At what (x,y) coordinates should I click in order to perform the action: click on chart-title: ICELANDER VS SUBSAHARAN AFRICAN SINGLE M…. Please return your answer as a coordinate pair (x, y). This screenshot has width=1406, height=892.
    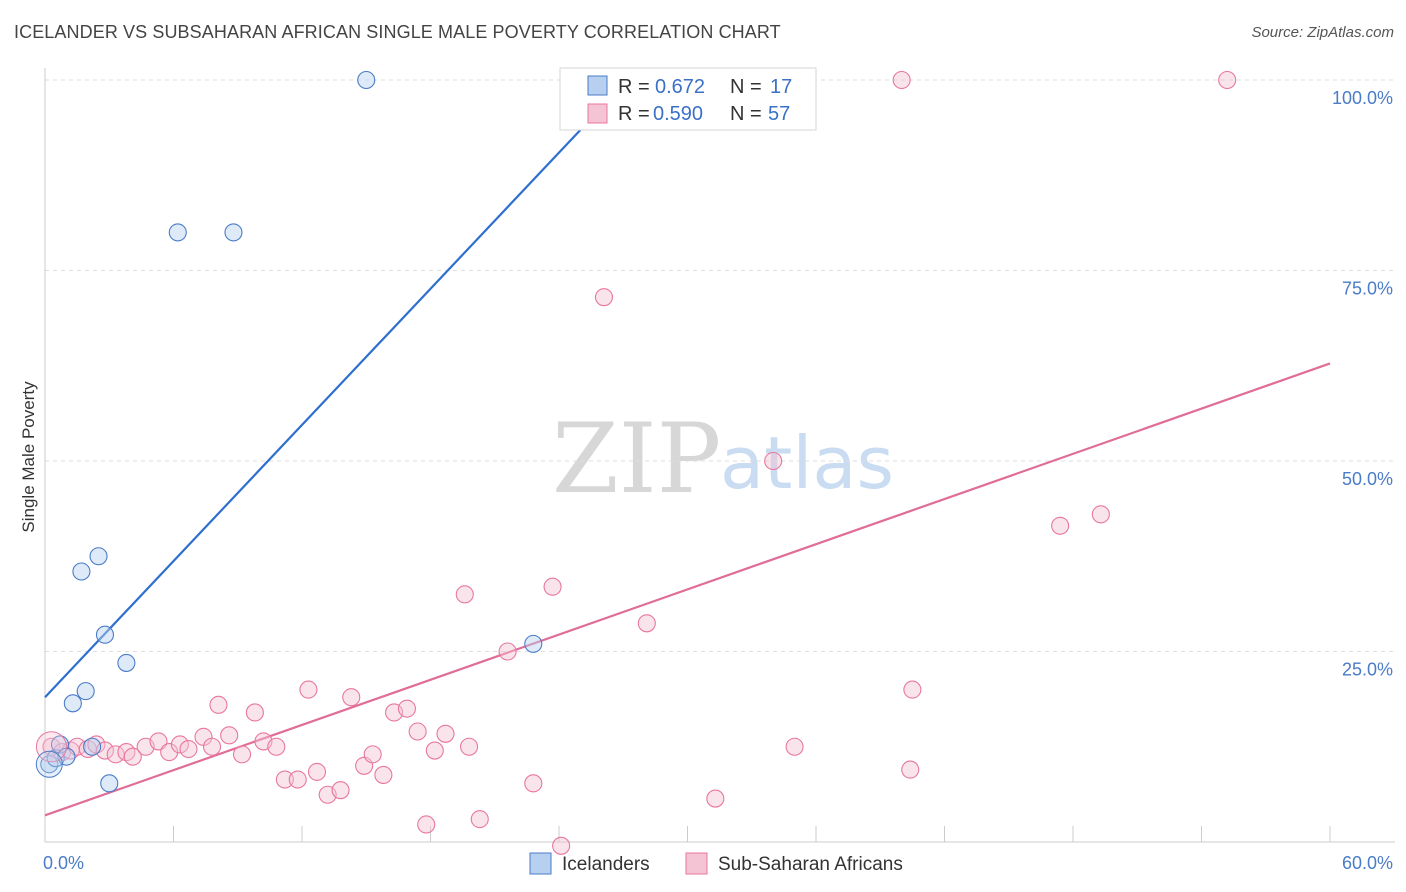
    Looking at the image, I should click on (397, 32).